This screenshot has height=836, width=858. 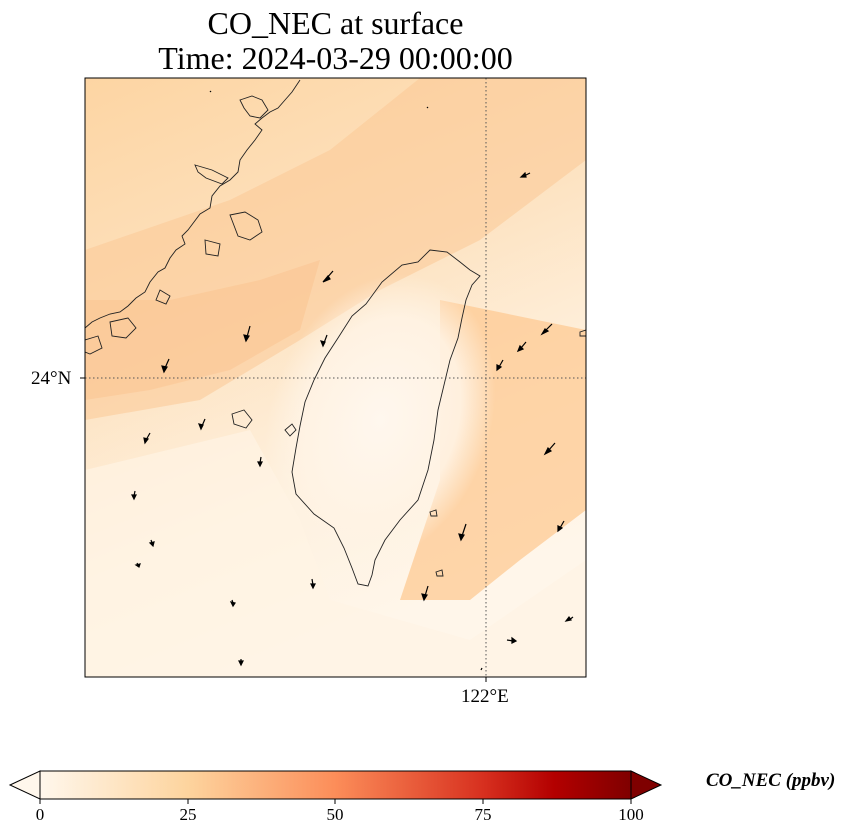 What do you see at coordinates (335, 801) in the screenshot?
I see `colorbar-ticks` at bounding box center [335, 801].